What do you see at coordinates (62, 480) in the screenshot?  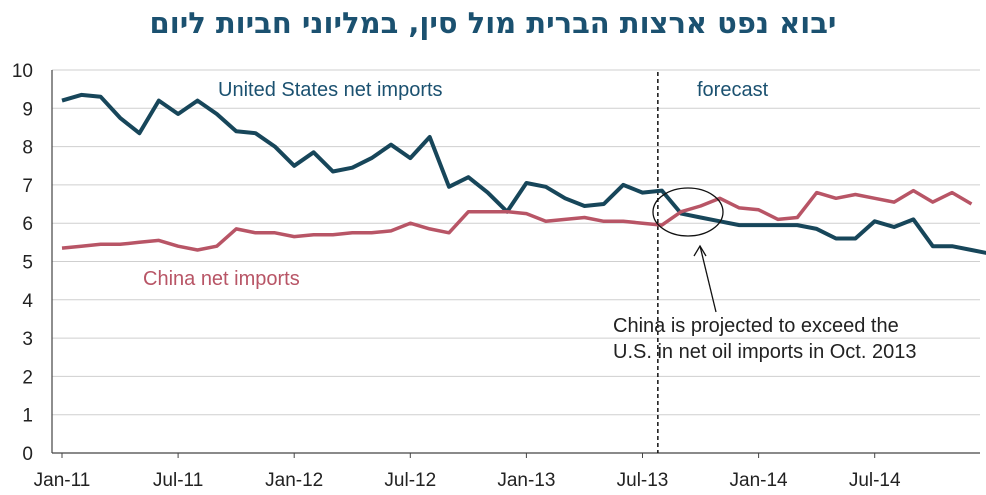 I see `x-tick-label: Jan-11` at bounding box center [62, 480].